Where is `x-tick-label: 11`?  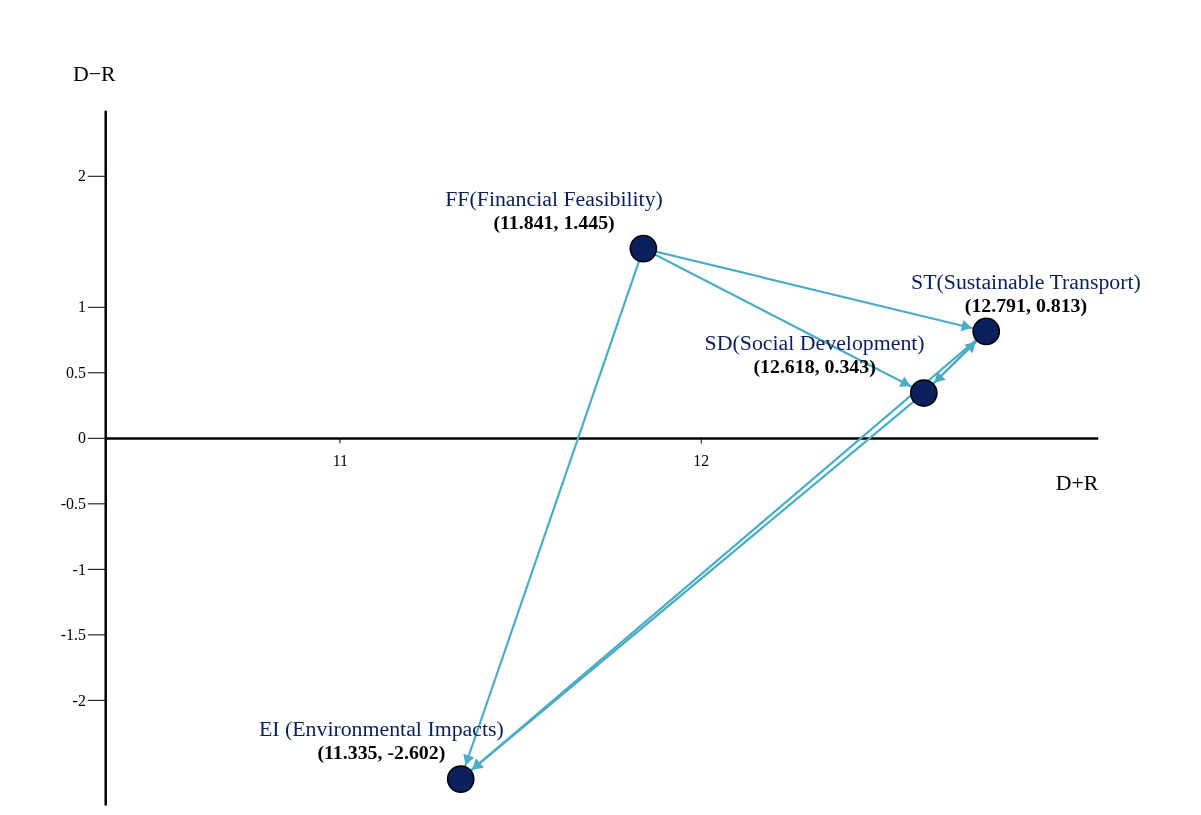
x-tick-label: 11 is located at coordinates (340, 461).